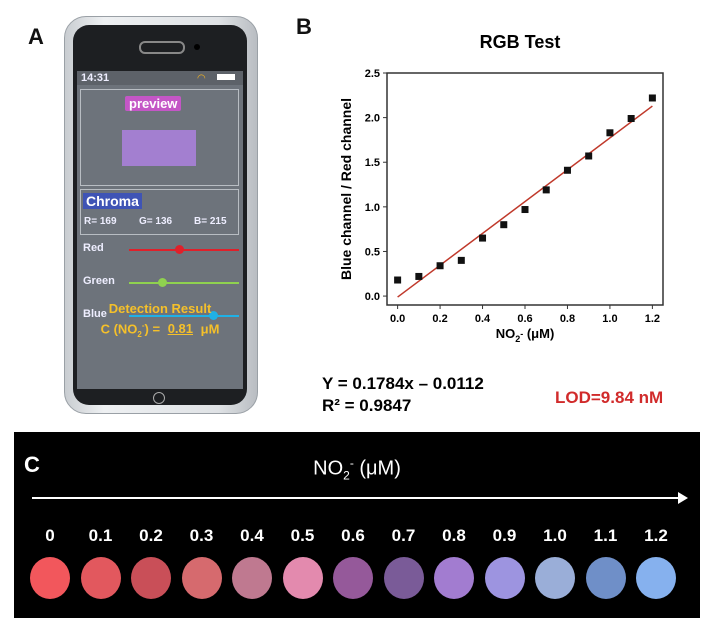 The image size is (720, 619). I want to click on preview-image, so click(159, 148).